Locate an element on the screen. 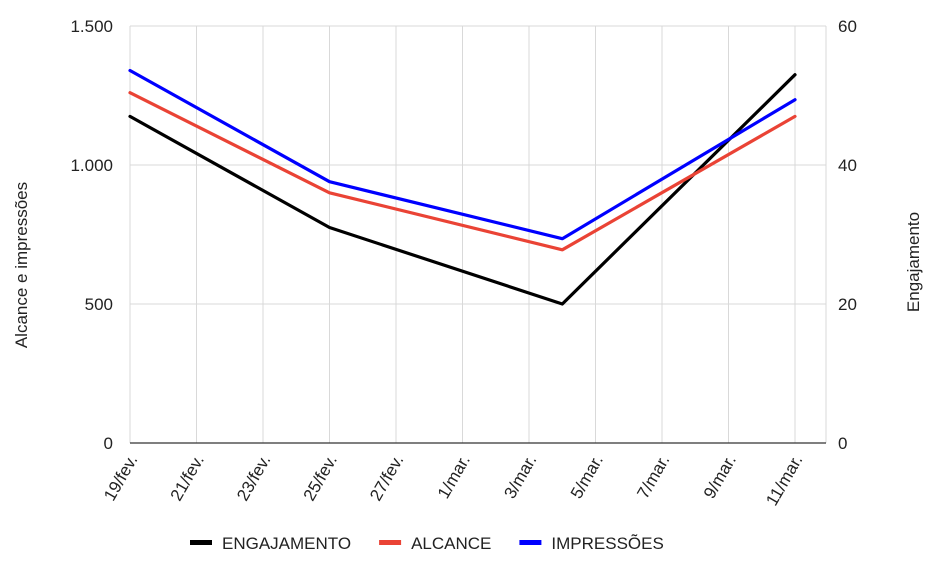 Image resolution: width=927 pixels, height=561 pixels. left-axis-tick-labels: 0 500 1.000 1.500 is located at coordinates (91, 235).